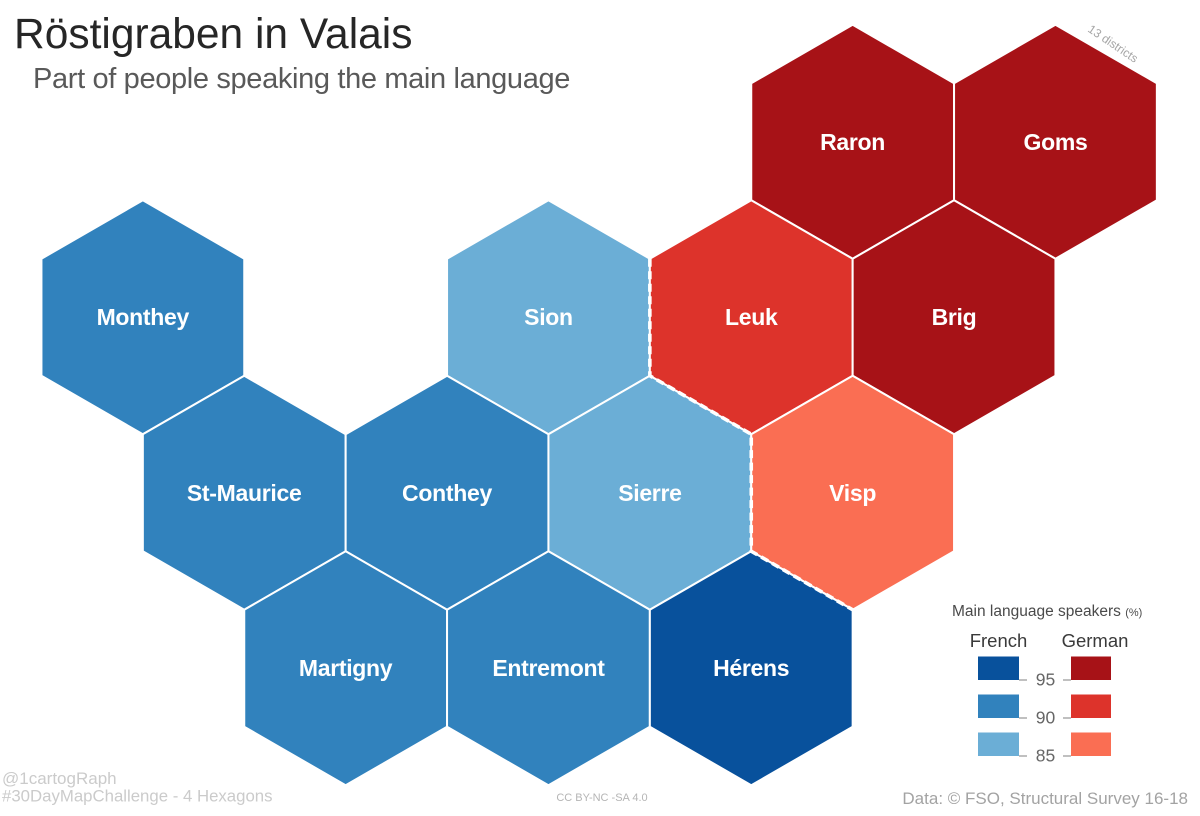 The height and width of the screenshot is (816, 1200). Describe the element at coordinates (601, 798) in the screenshot. I see `svg-text: CC BY-NC -SA 4.0` at that location.